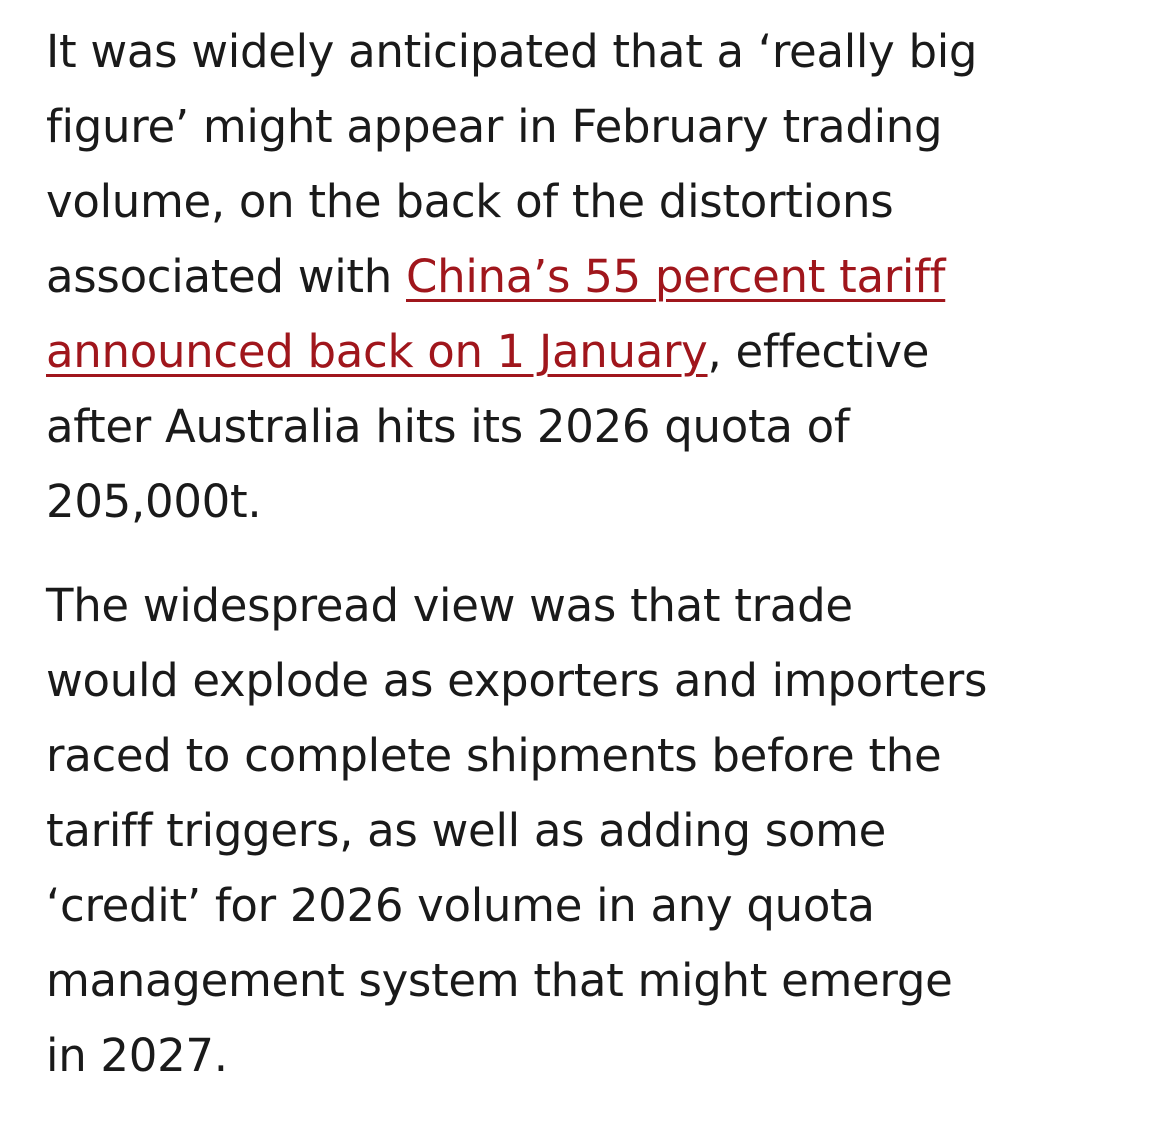  What do you see at coordinates (494, 126) in the screenshot?
I see `text-line: figure’ might appear in February trading` at bounding box center [494, 126].